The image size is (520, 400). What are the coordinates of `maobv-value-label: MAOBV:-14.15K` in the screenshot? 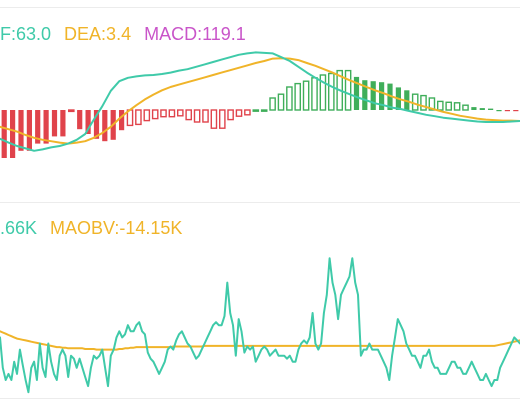 It's located at (116, 228).